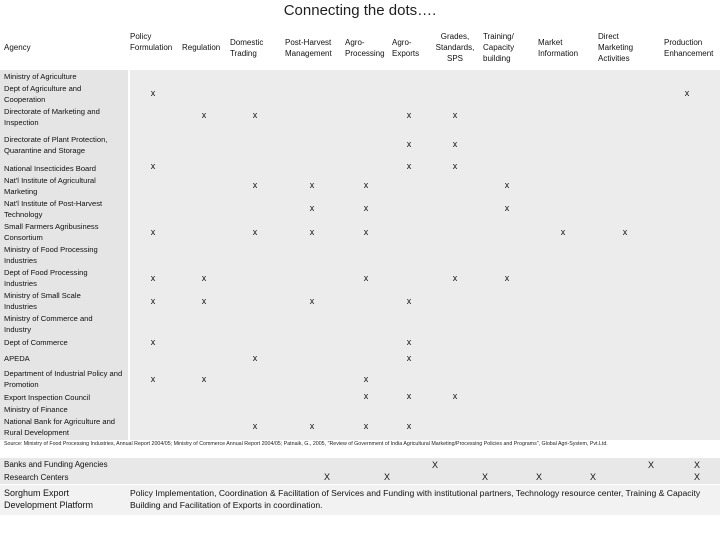 The image size is (720, 540). What do you see at coordinates (51, 255) in the screenshot?
I see `agency-mofpi: Ministry of Food Processing Industries` at bounding box center [51, 255].